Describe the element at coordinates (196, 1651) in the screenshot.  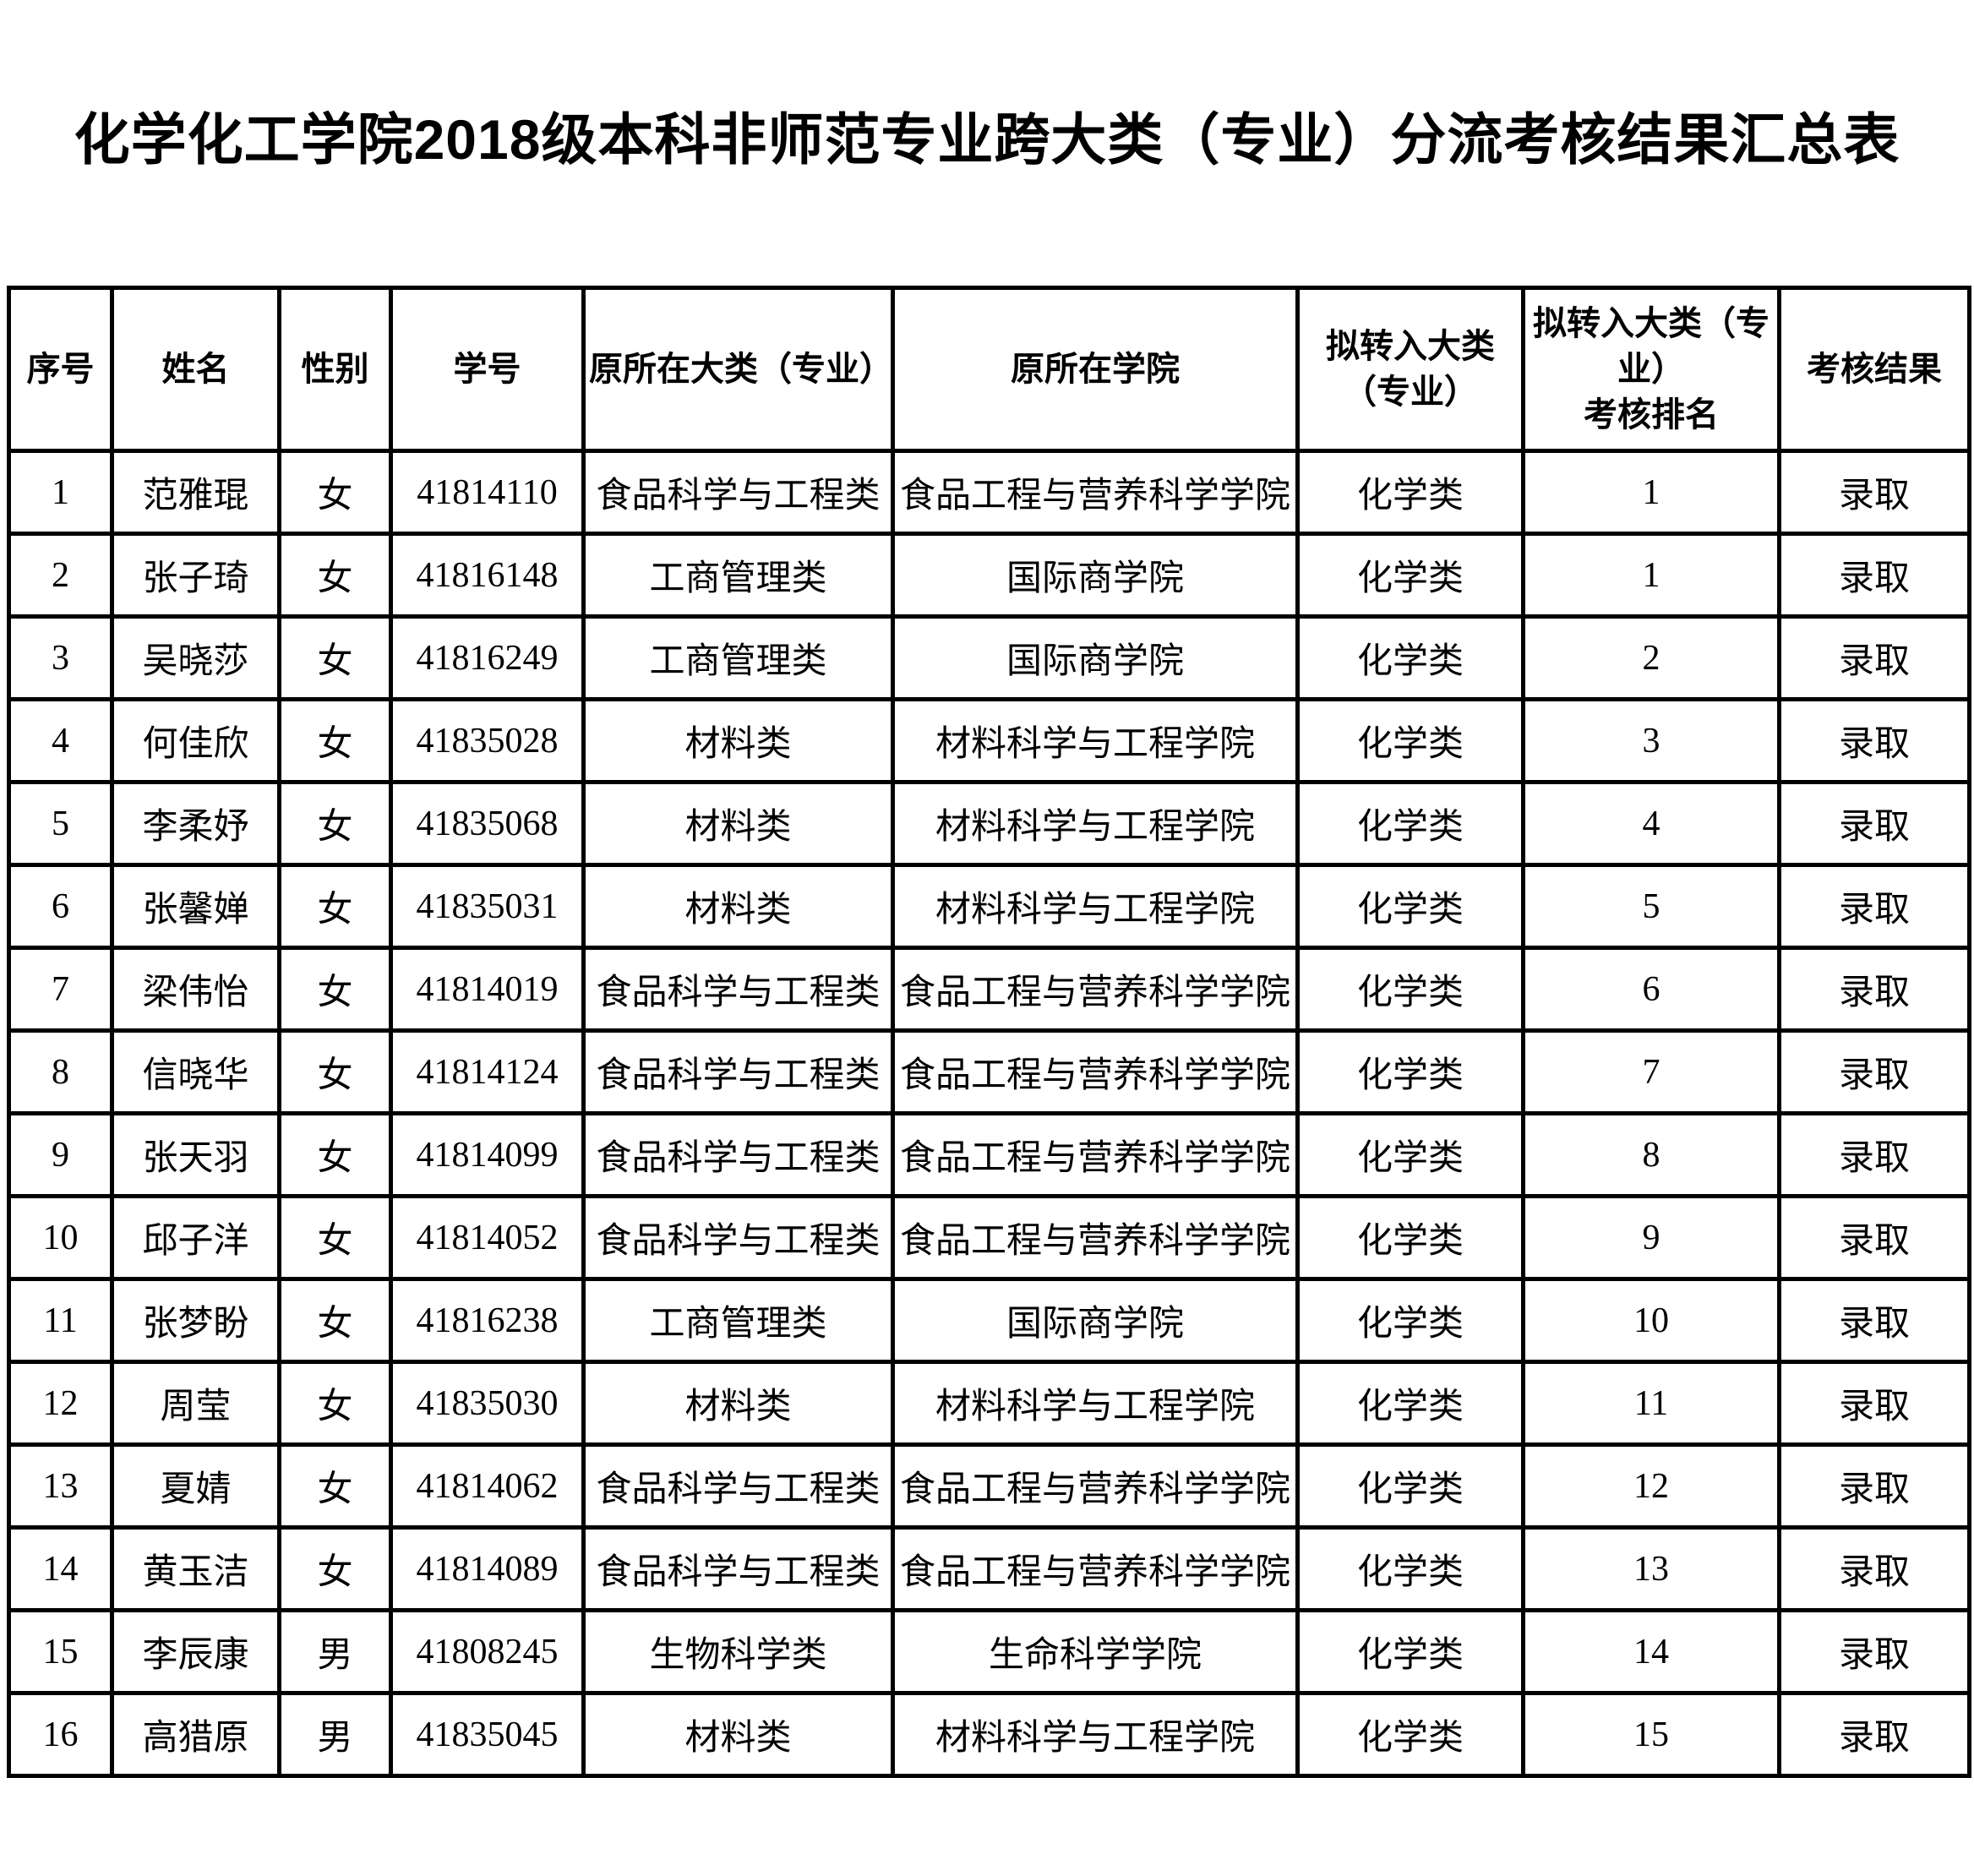
I see `cell-name: 李辰康` at that location.